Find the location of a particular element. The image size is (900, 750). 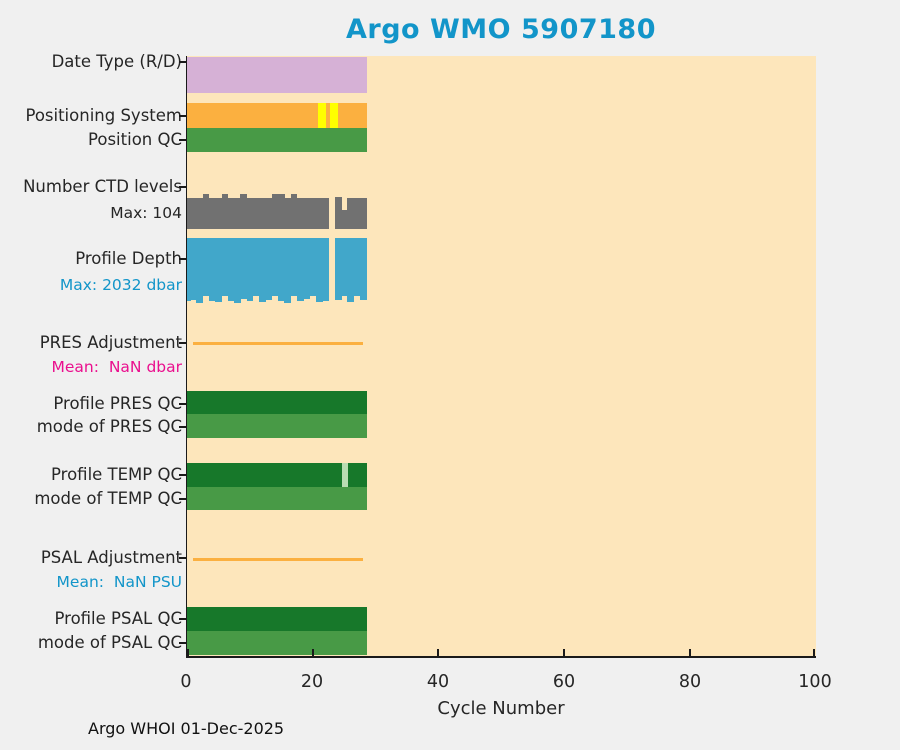

x-tick-label: 100 is located at coordinates (815, 682).